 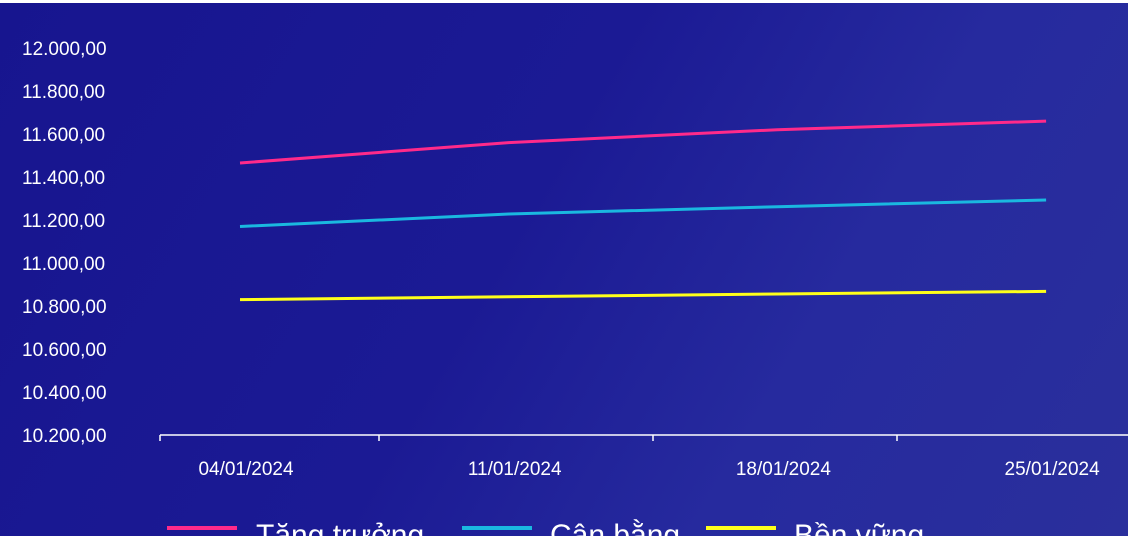 What do you see at coordinates (643, 457) in the screenshot?
I see `x-axis: 04/01/2024 11/01/2024 18/01/2024 25/01/2024` at bounding box center [643, 457].